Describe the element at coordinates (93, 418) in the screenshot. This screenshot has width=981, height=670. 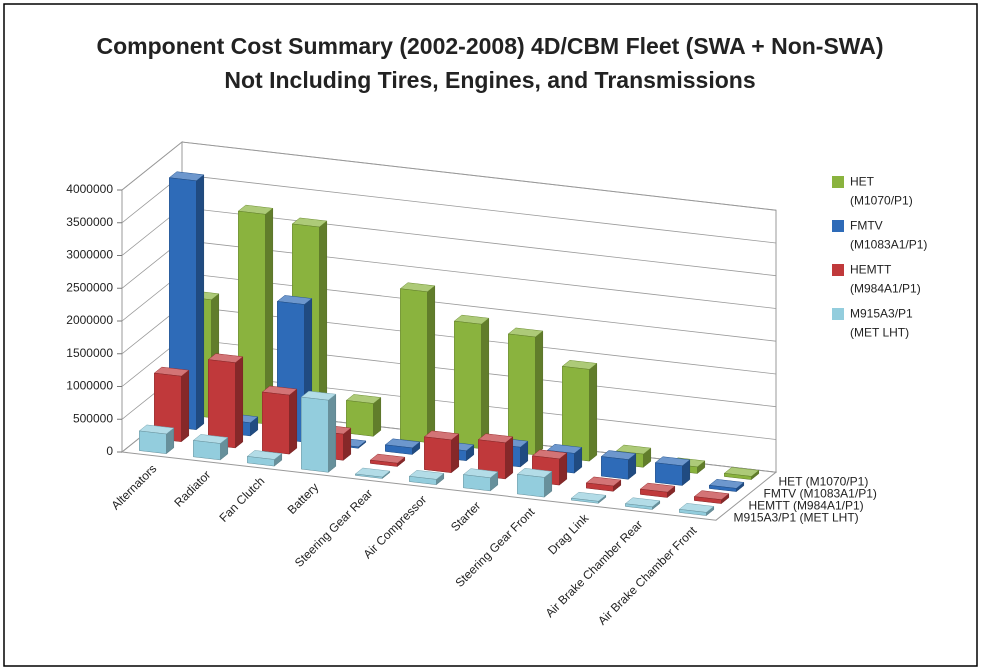
I see `y-tick-label: 500000` at that location.